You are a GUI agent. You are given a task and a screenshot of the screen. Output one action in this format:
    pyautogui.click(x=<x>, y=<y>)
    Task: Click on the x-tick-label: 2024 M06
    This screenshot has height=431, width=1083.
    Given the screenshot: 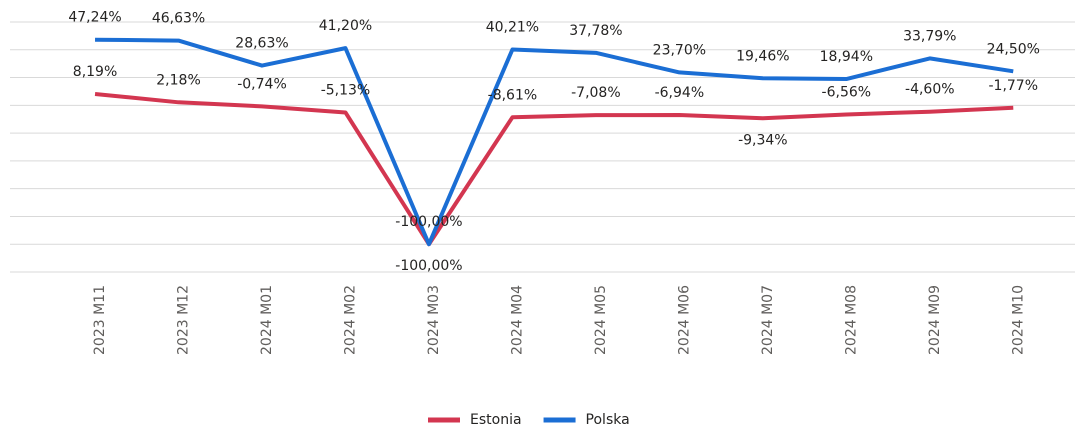 What is the action you would take?
    pyautogui.click(x=684, y=320)
    